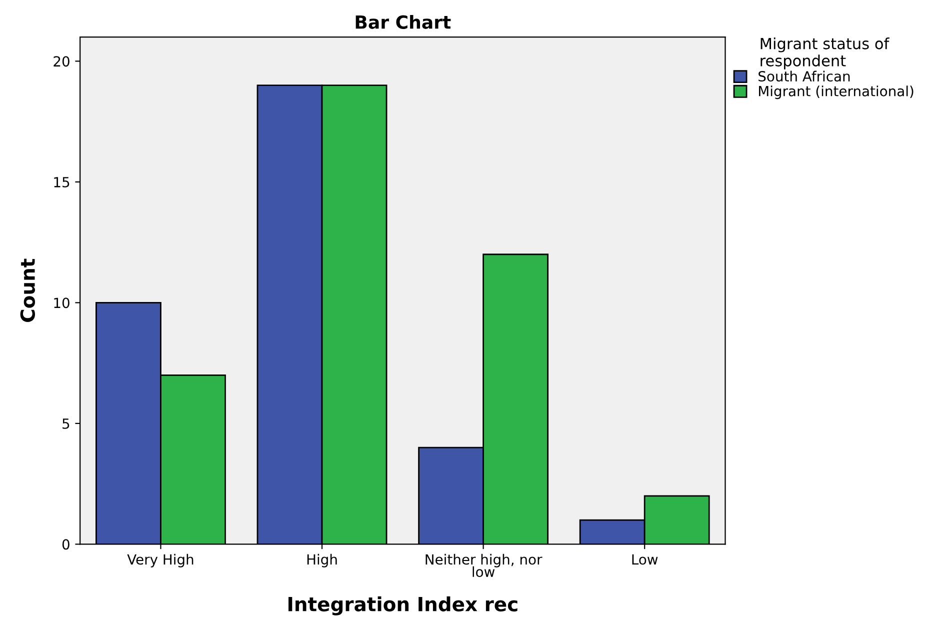 The image size is (931, 617). I want to click on legend-title: Migrant status of respondent, so click(825, 54).